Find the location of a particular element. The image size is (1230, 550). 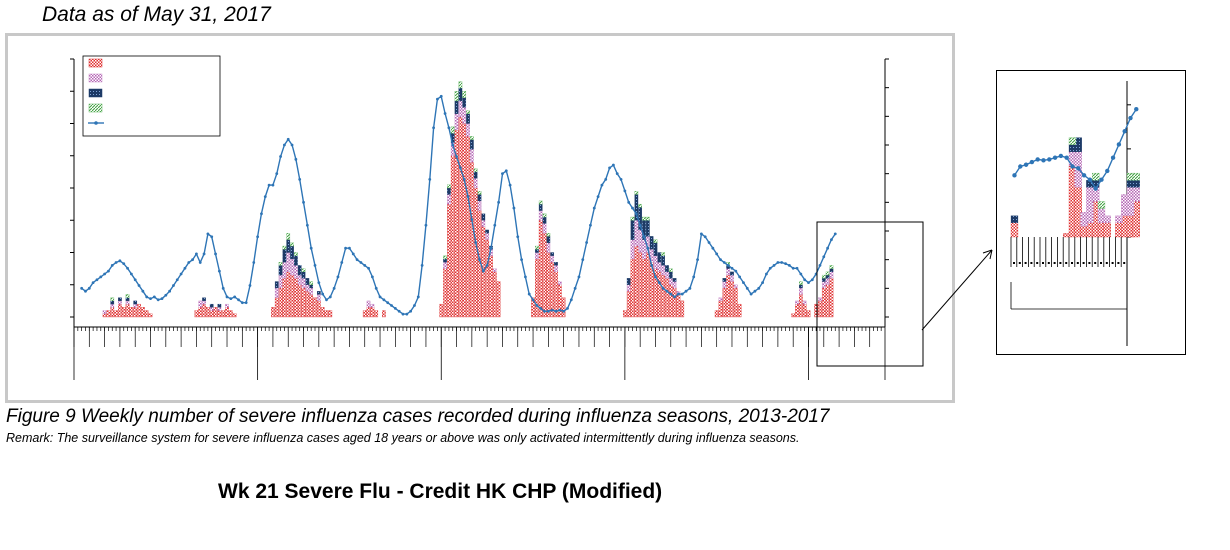

connector-arrow-head is located at coordinates (987, 254).